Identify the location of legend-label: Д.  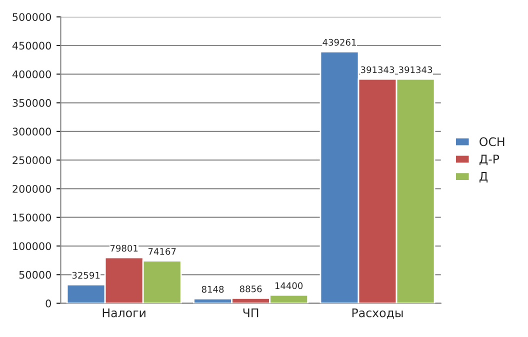
(484, 177).